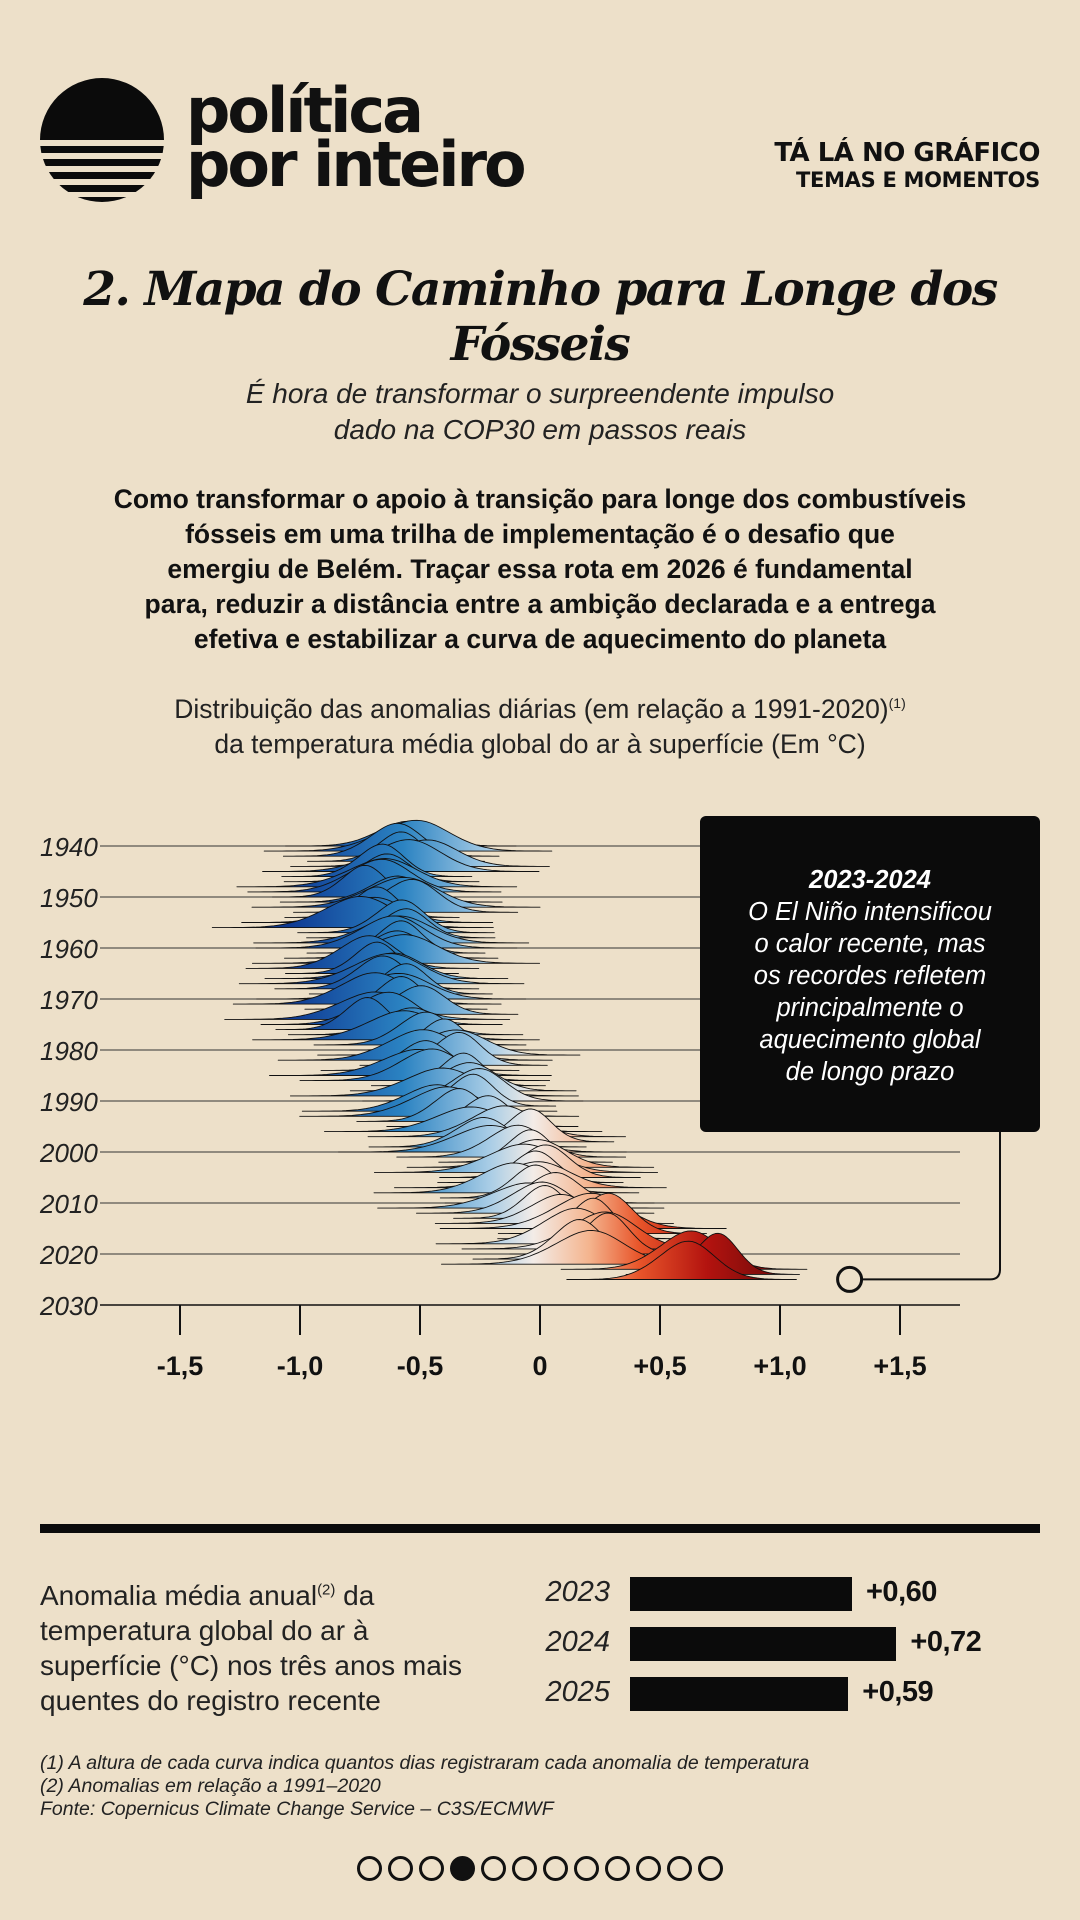 The width and height of the screenshot is (1080, 1920). I want to click on callout-text-line: principalmente o, so click(870, 1008).